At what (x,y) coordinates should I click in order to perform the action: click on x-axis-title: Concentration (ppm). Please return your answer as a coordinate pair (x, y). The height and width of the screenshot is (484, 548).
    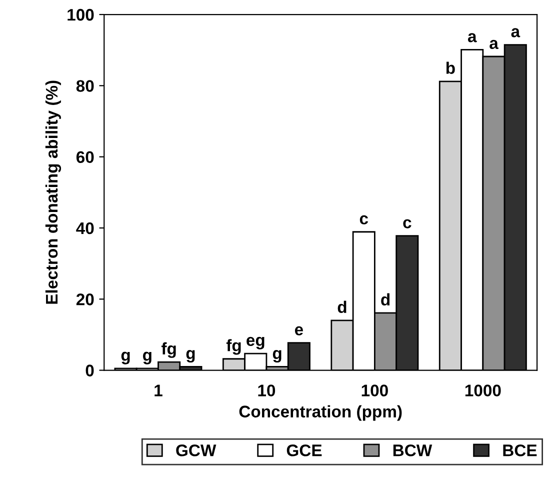
    Looking at the image, I should click on (320, 413).